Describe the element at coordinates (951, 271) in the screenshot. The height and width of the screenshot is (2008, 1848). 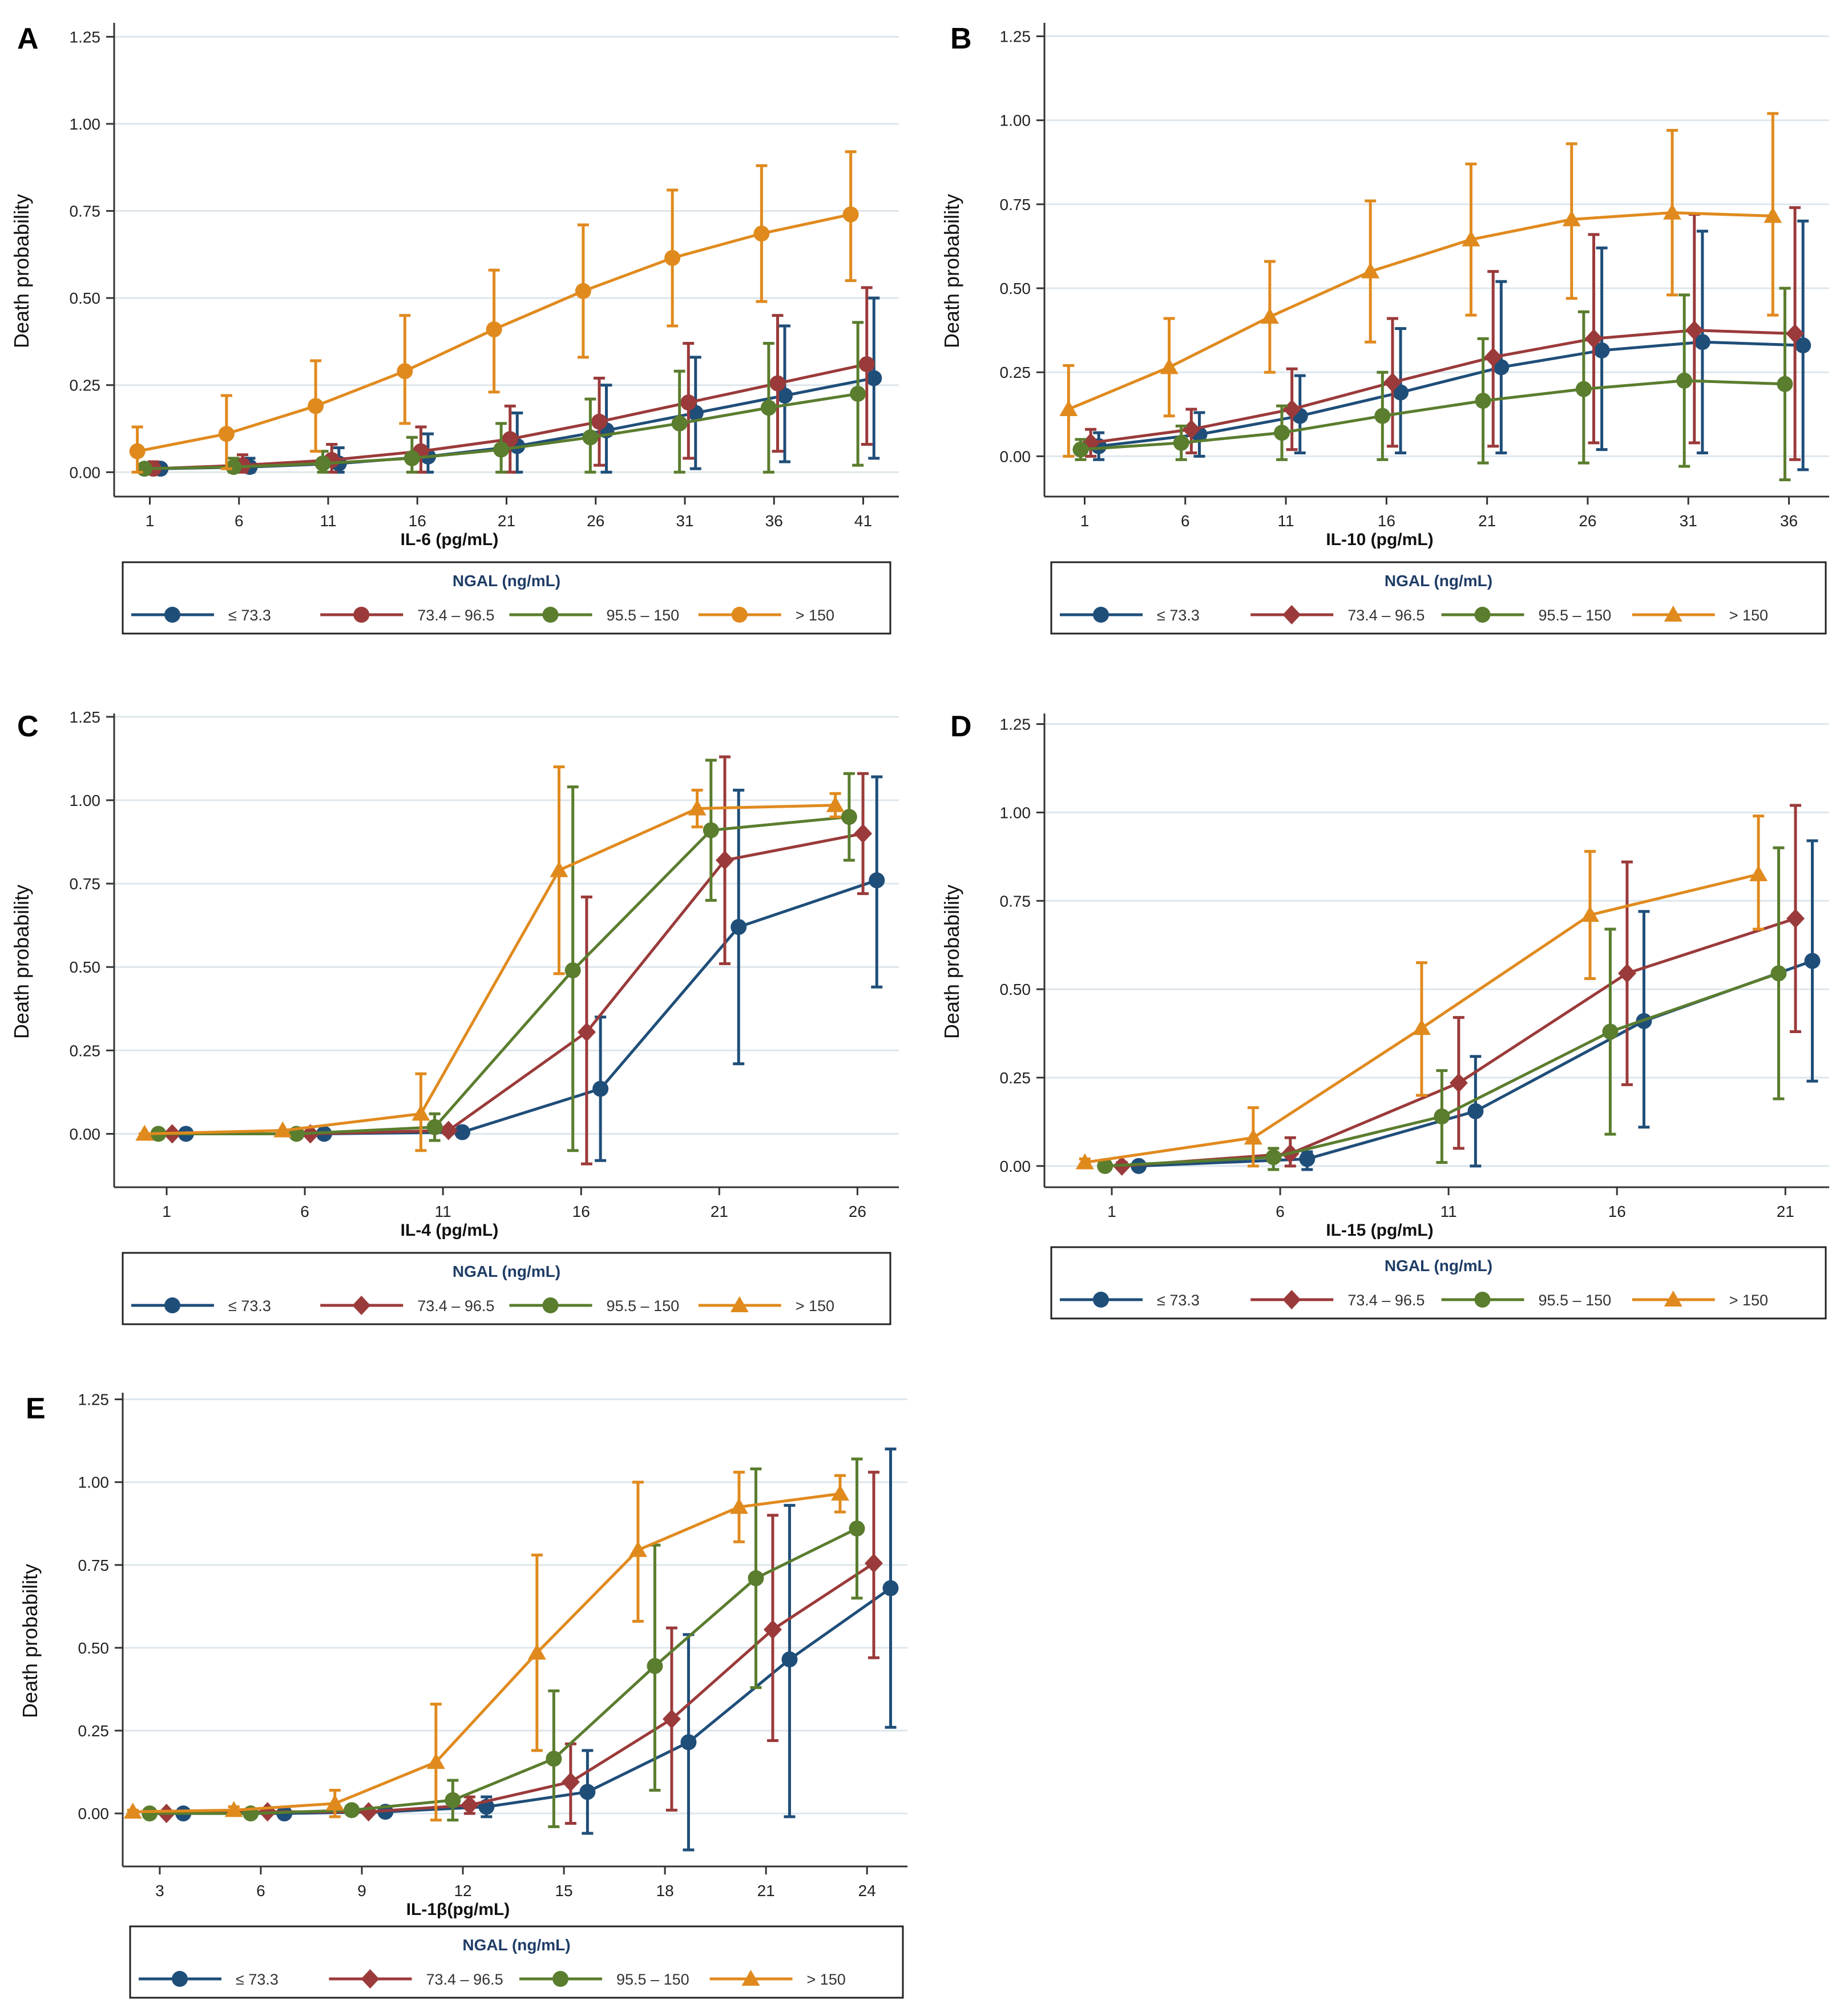
I see `panel-b-y-axis-title: Death probability` at that location.